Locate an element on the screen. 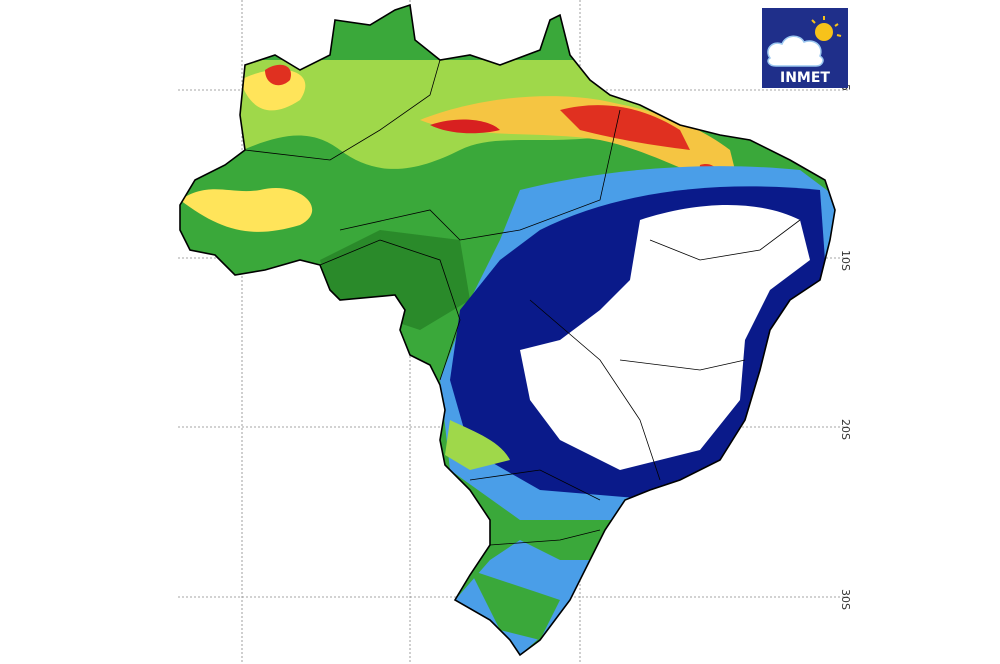 This screenshot has width=1000, height=664. logo-text: INMET is located at coordinates (805, 78).